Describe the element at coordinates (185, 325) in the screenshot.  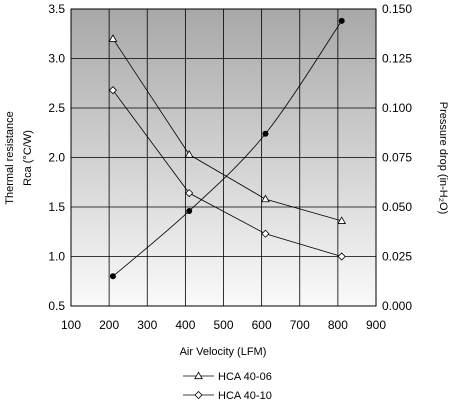
I see `x-tick-label: 400` at that location.